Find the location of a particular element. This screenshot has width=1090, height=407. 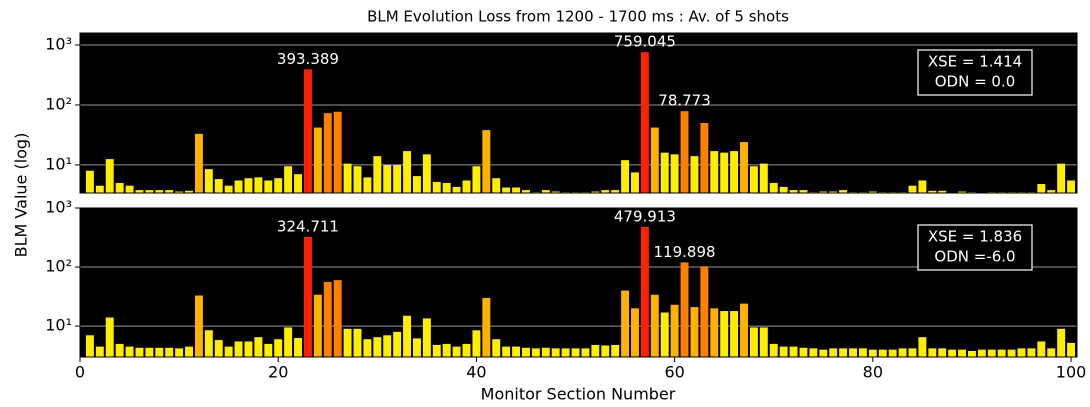

x-tick-label: 0 is located at coordinates (80, 372).